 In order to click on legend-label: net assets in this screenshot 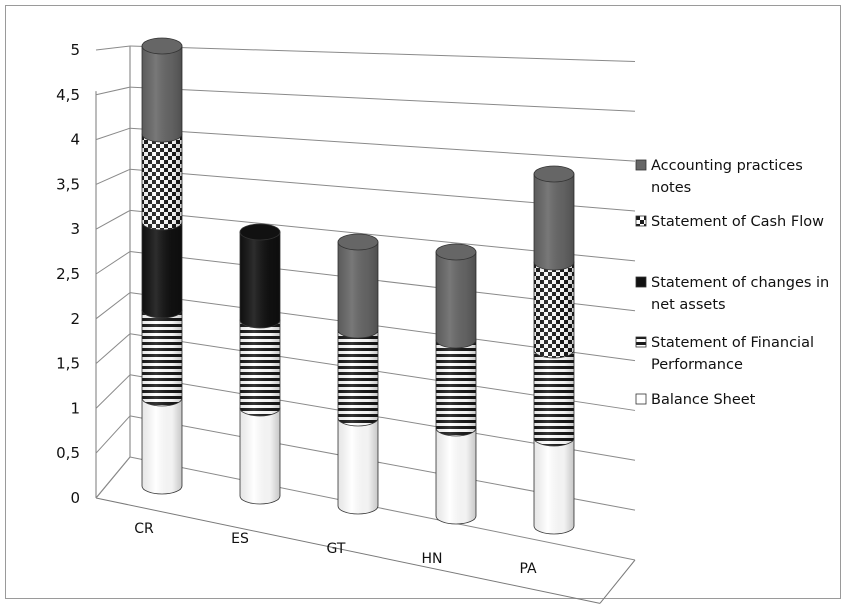, I will do `click(688, 305)`.